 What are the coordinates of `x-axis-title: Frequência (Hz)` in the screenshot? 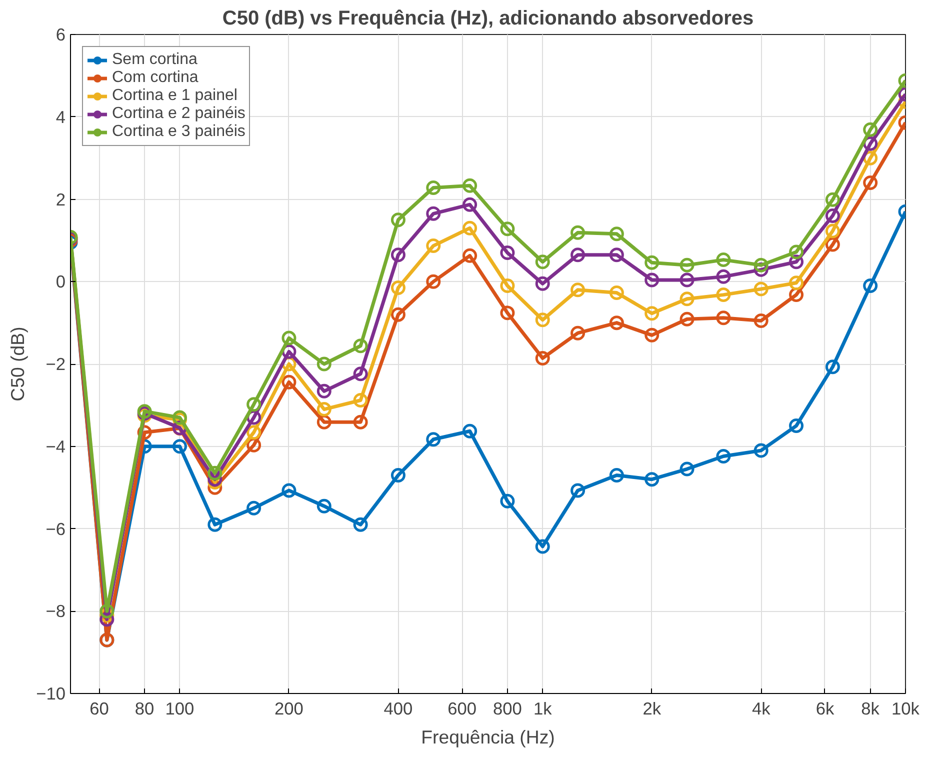 It's located at (488, 737).